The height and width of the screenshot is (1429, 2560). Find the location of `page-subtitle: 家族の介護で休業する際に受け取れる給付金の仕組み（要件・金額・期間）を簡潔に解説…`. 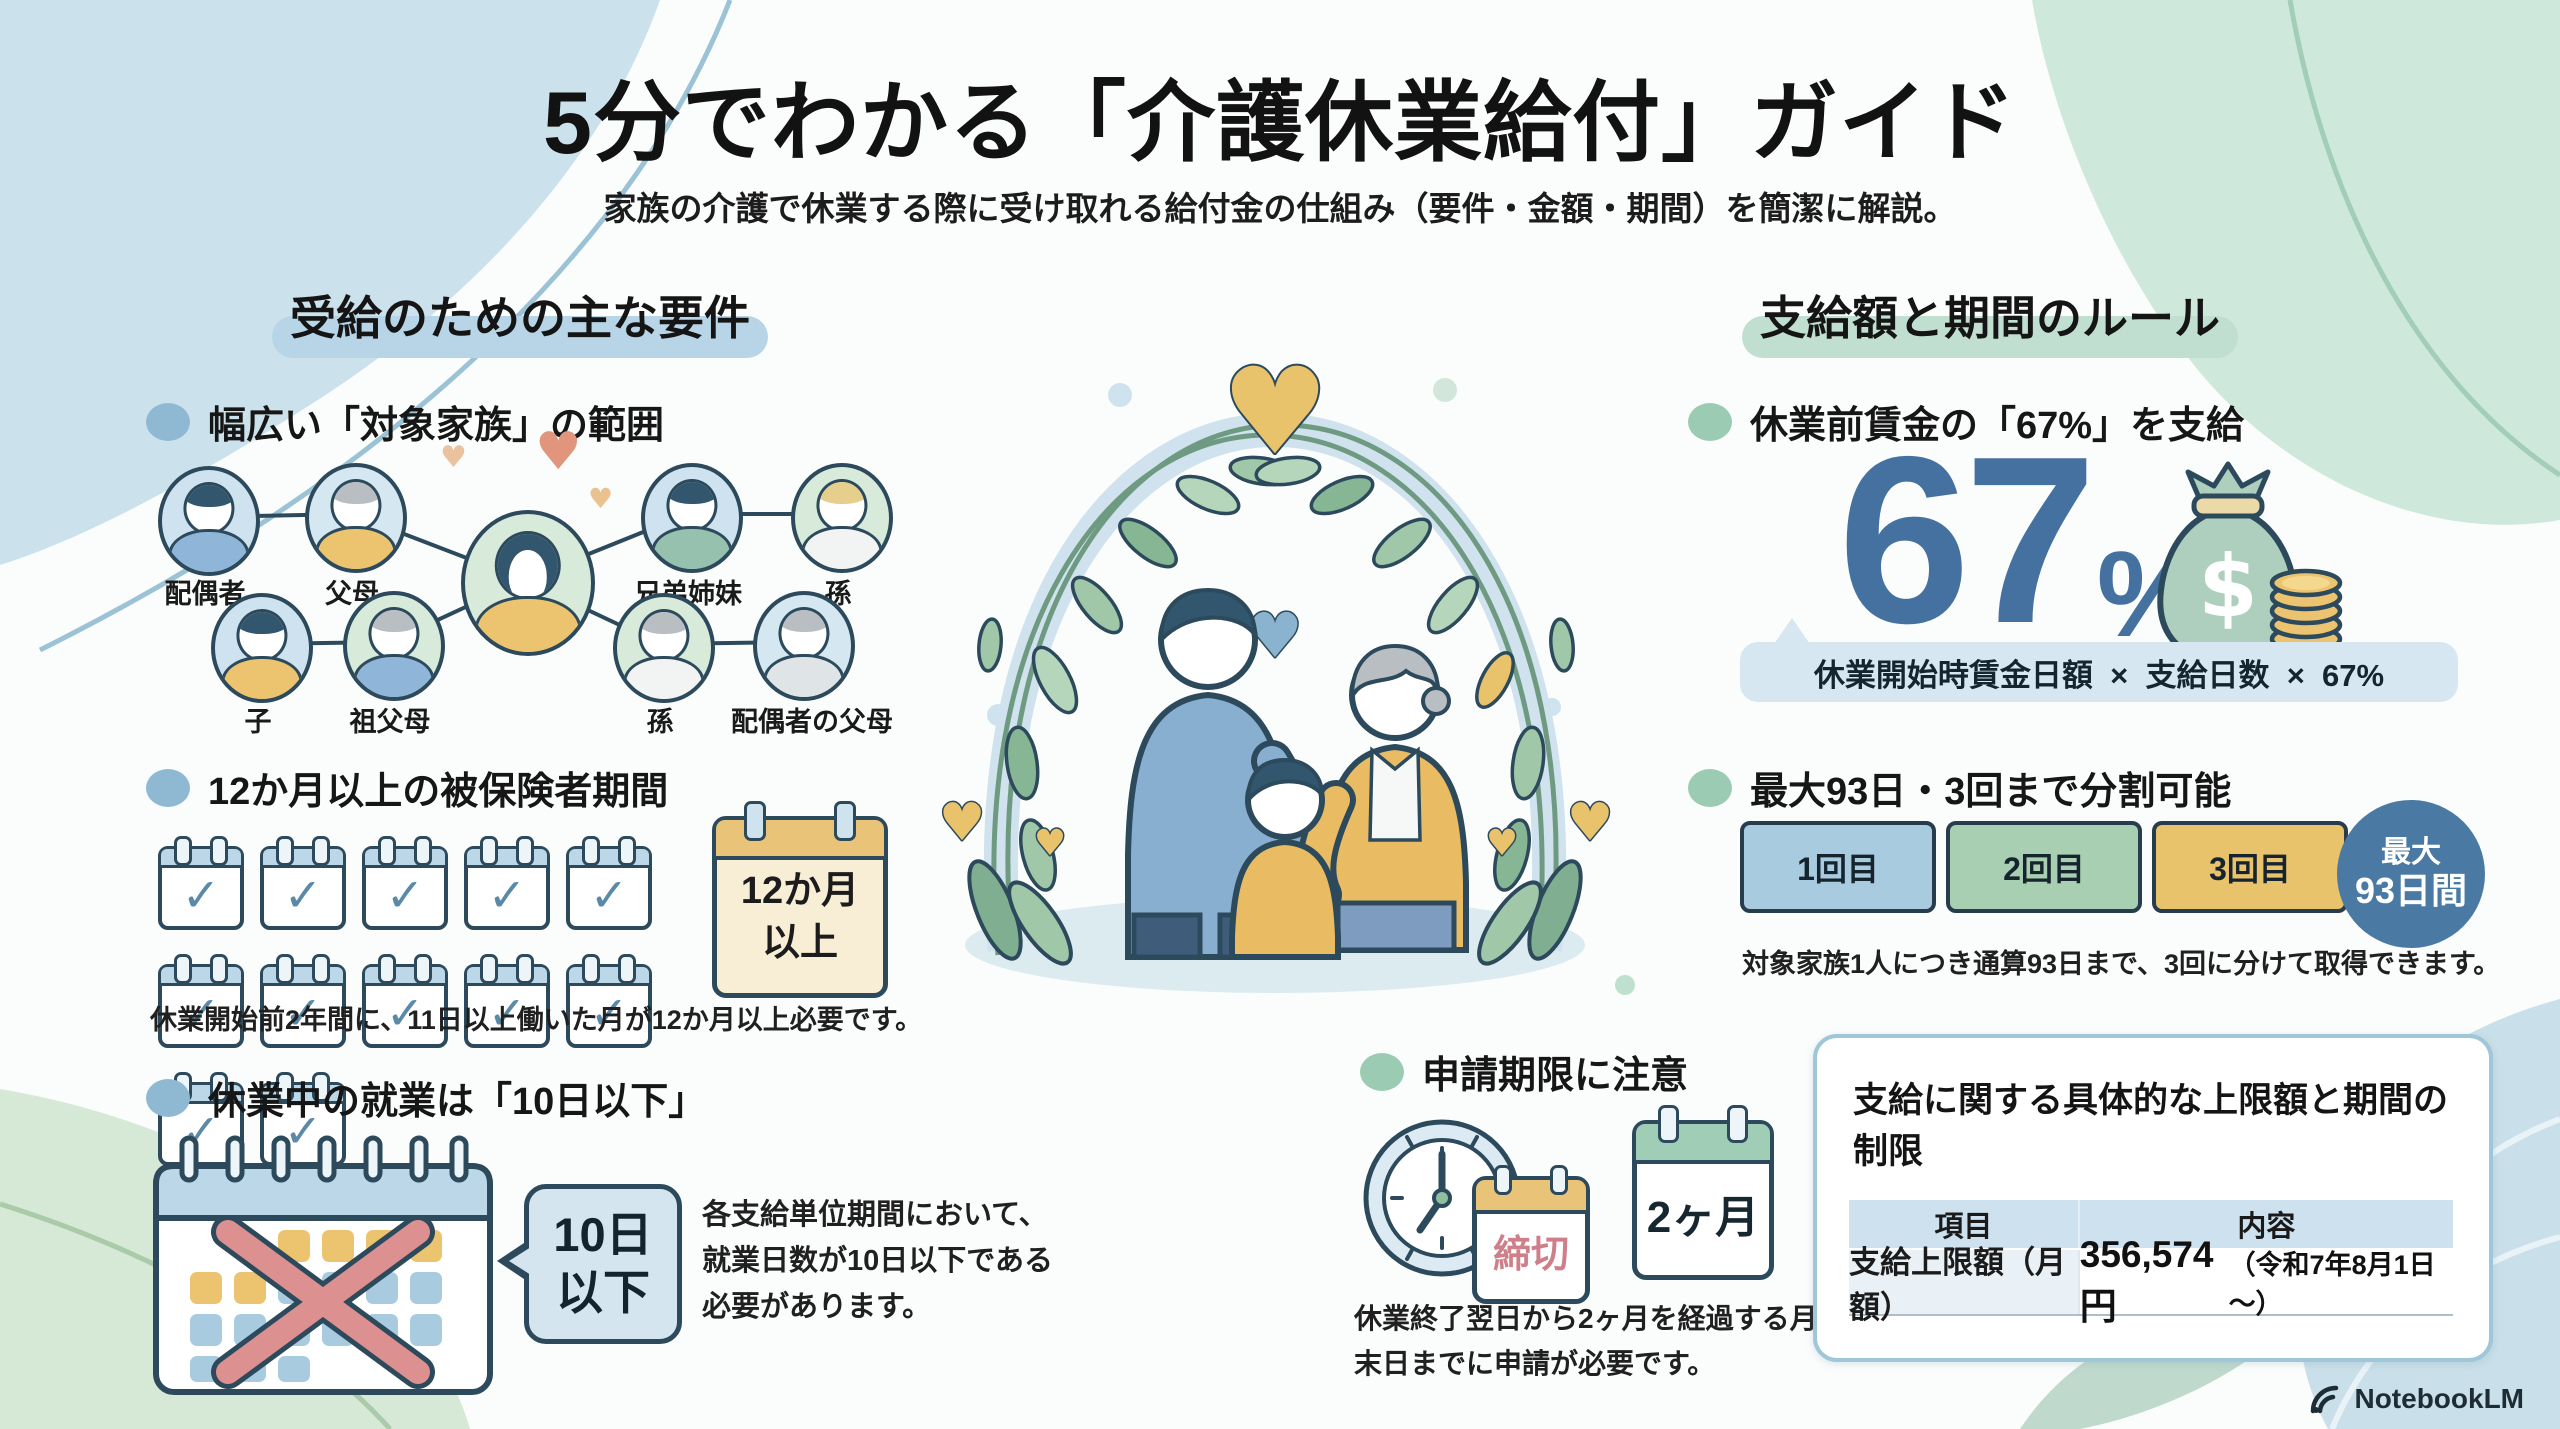

page-subtitle: 家族の介護で休業する際に受け取れる給付金の仕組み（要件・金額・期間）を簡潔に解説… is located at coordinates (1280, 208).